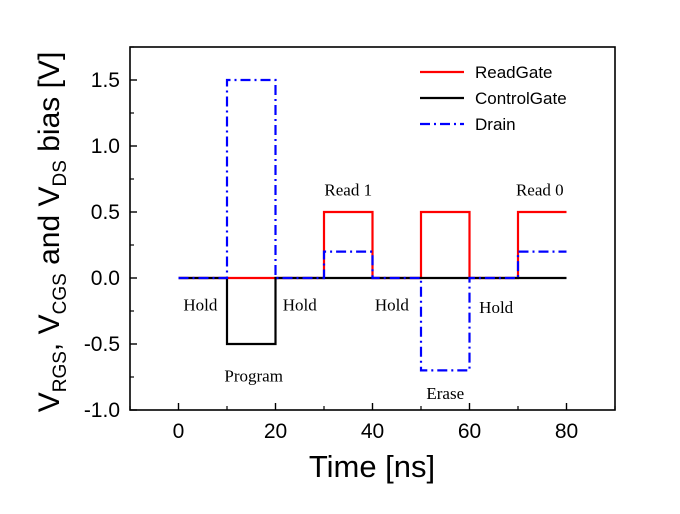  I want to click on y-label-part: , V, so click(49, 332).